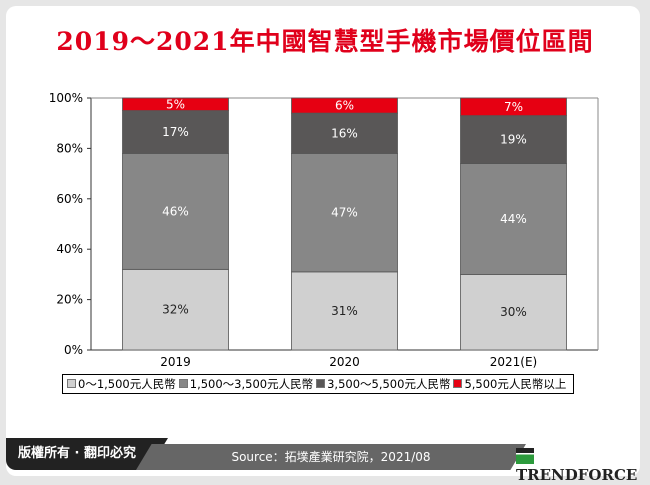 The image size is (650, 485). Describe the element at coordinates (73, 350) in the screenshot. I see `y-tick-label: 0%` at that location.